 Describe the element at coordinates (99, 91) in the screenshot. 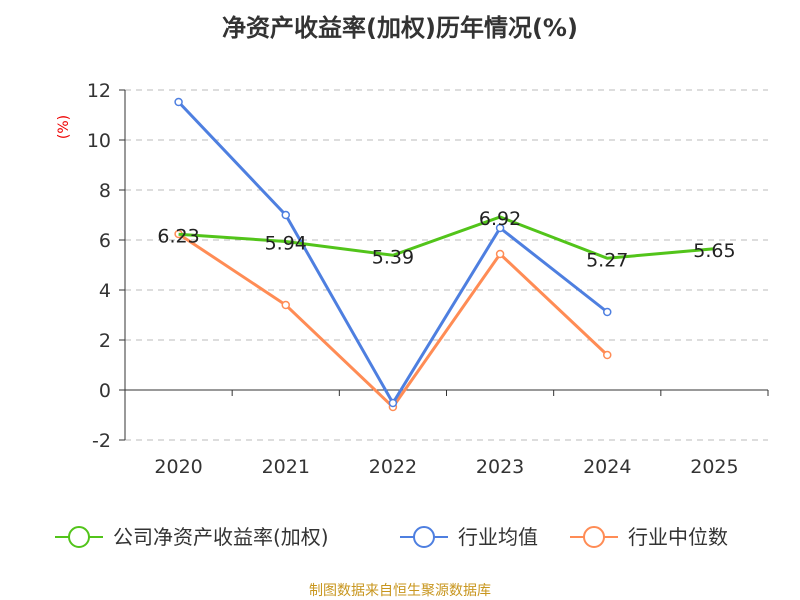

I see `y-tick-label: 12` at that location.